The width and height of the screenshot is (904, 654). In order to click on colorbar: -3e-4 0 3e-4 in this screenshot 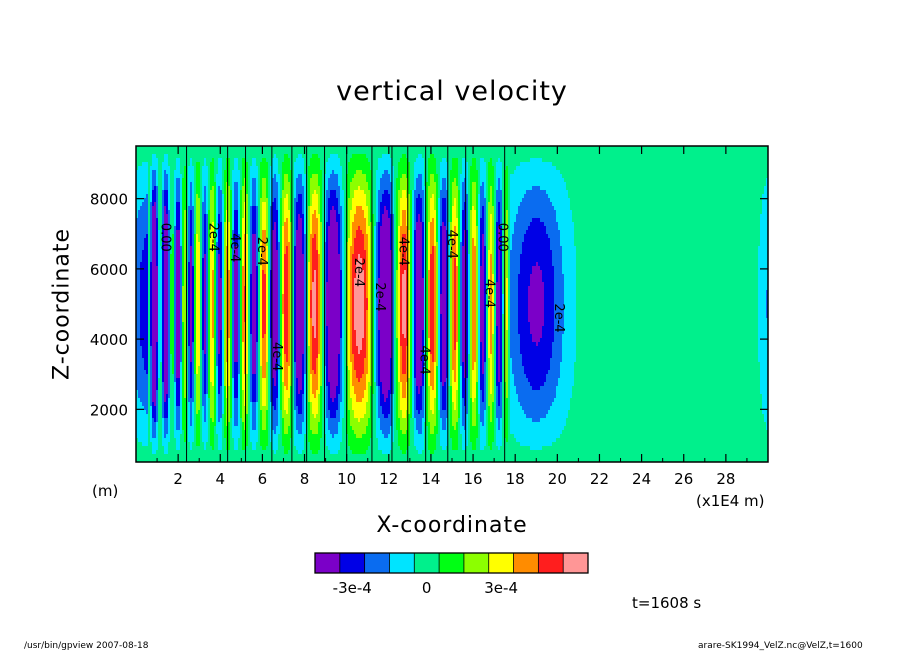, I will do `click(451, 574)`.